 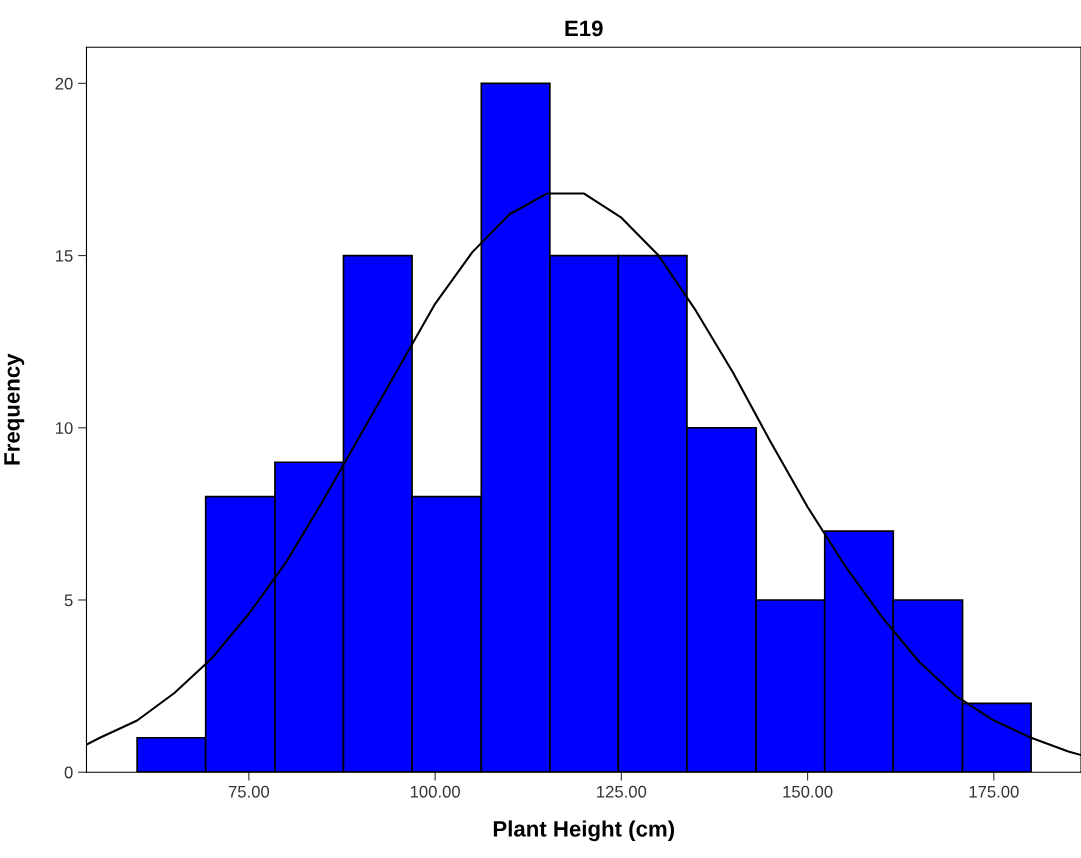 What do you see at coordinates (584, 28) in the screenshot?
I see `chart-title: E19` at bounding box center [584, 28].